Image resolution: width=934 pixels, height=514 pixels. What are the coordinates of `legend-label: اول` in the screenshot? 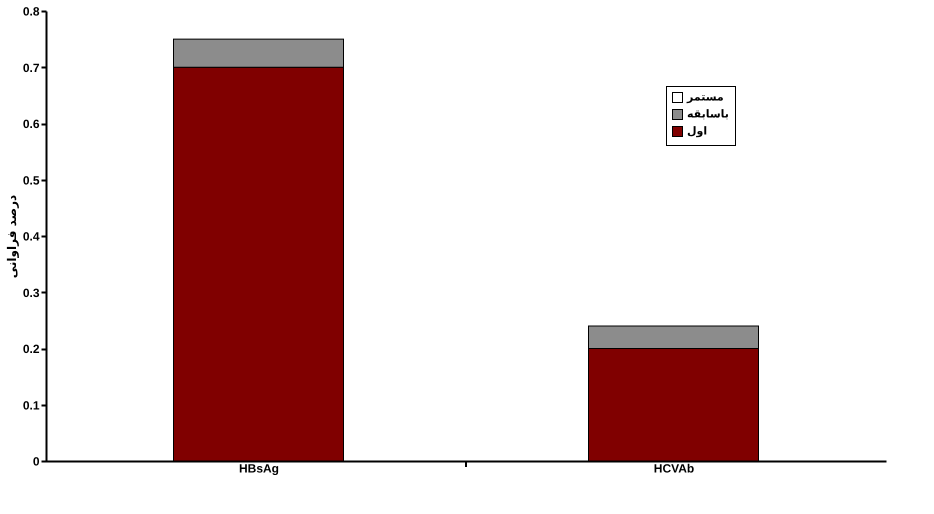 It's located at (697, 131).